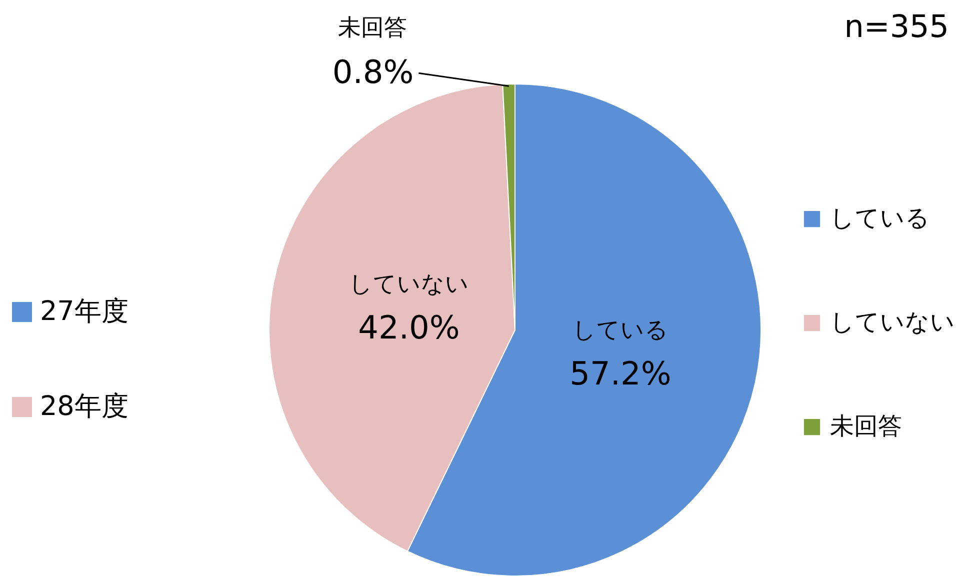 This screenshot has height=582, width=971. What do you see at coordinates (373, 28) in the screenshot?
I see `slice-label: 未回答` at bounding box center [373, 28].